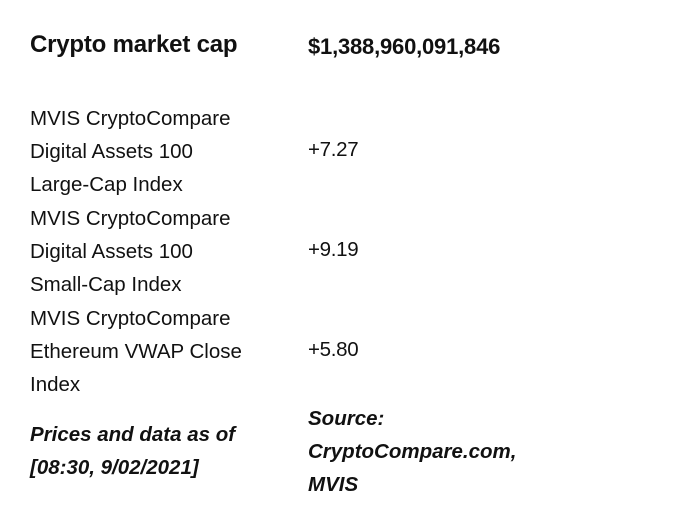  I want to click on index-value-ethereum-vwap: +5.80, so click(333, 349).